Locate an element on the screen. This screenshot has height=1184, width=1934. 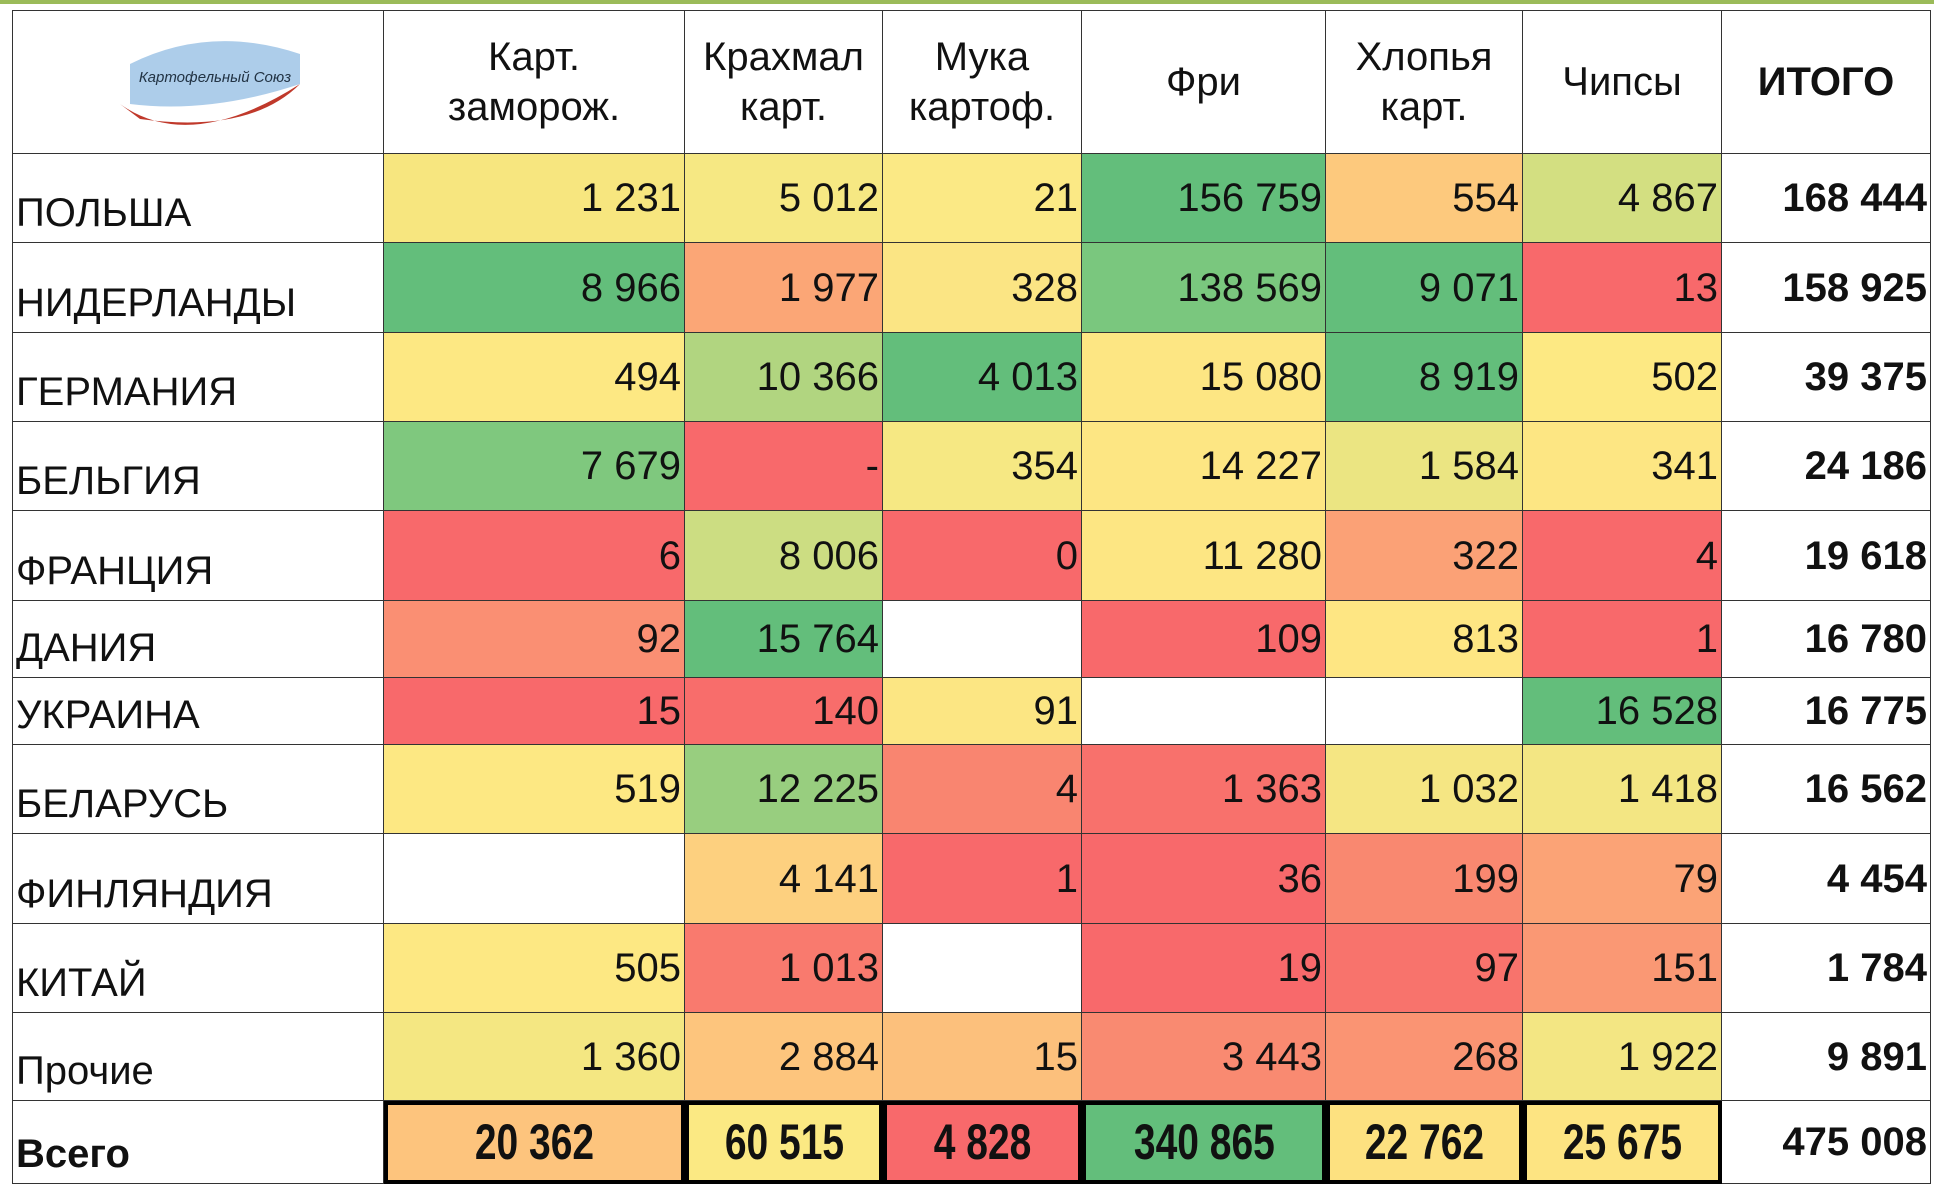
data-cell: 1 013 is located at coordinates (784, 968).